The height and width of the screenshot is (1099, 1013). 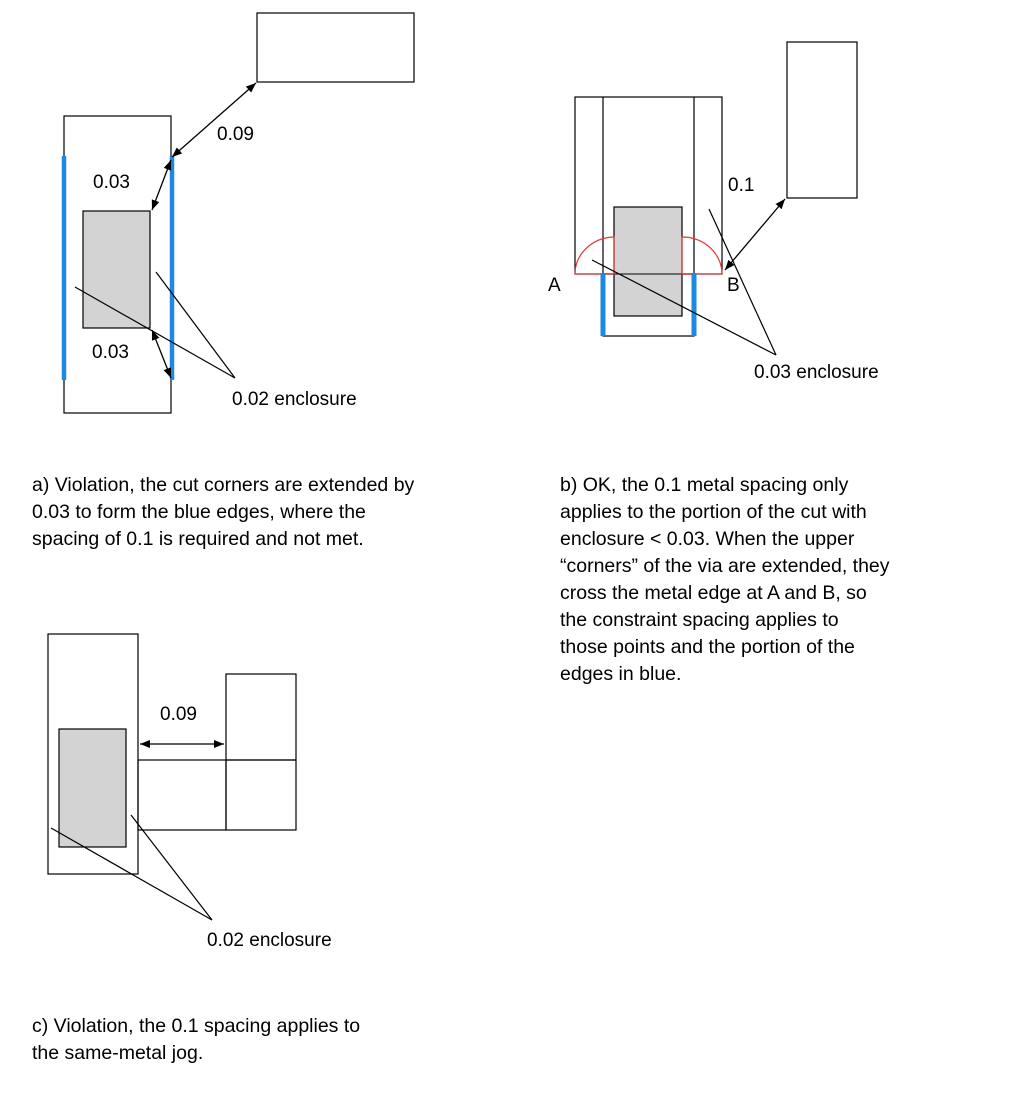 I want to click on via-cut-a, so click(x=116, y=269).